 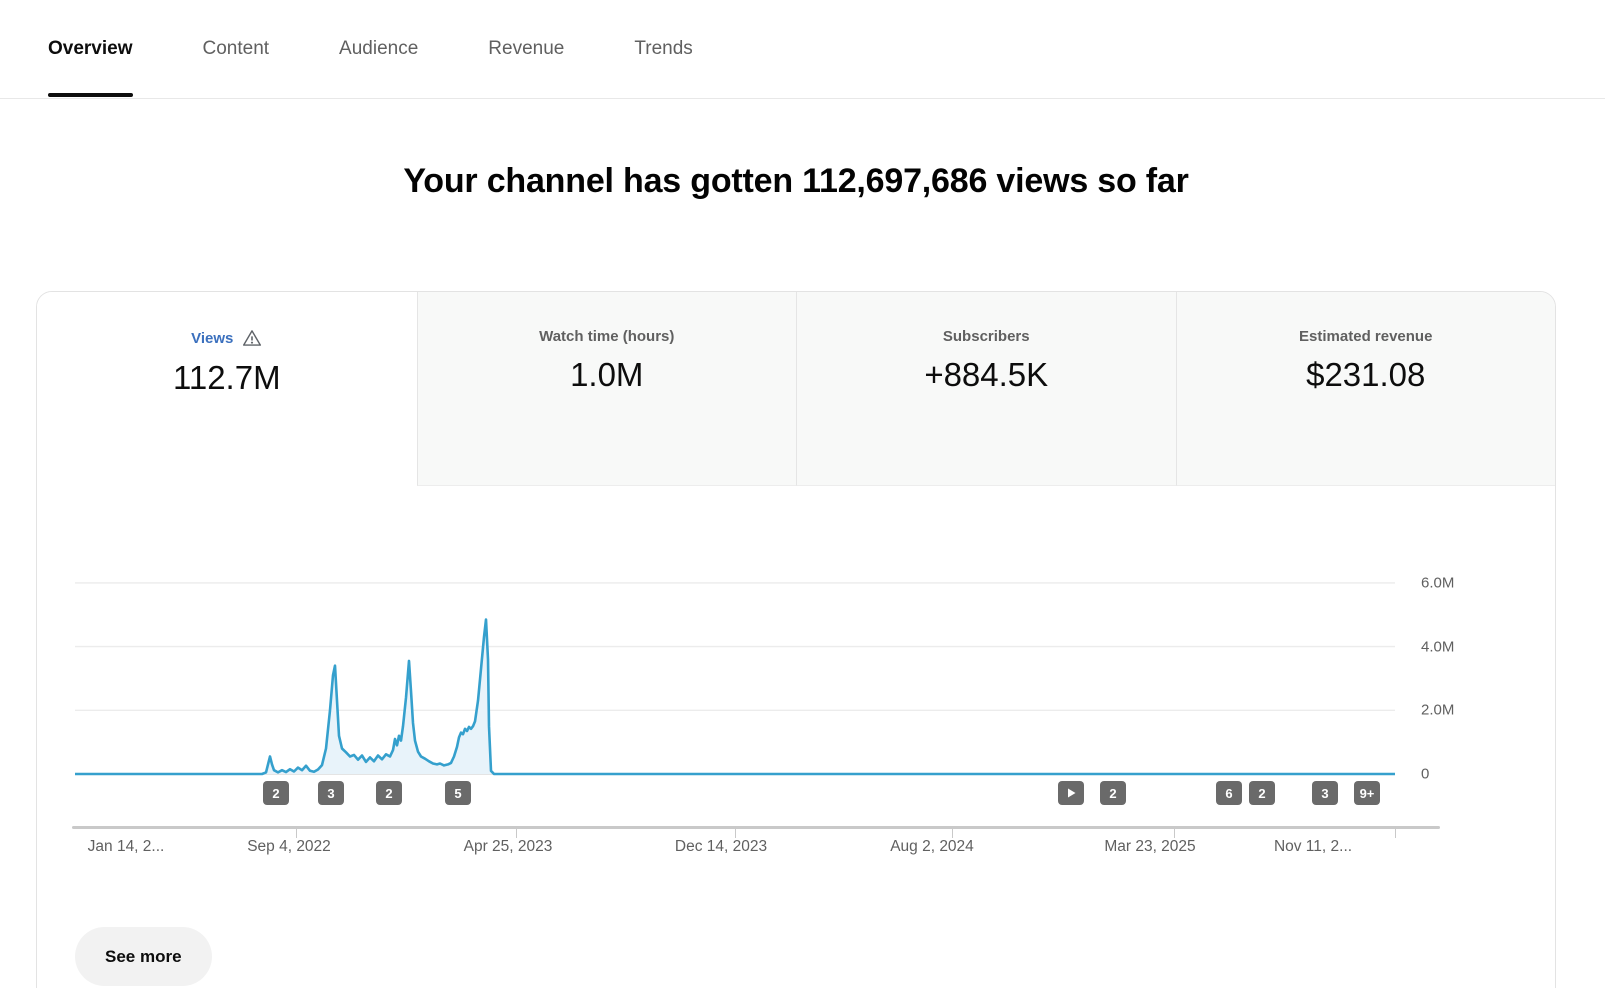 I want to click on tab-trends: Trends, so click(x=663, y=48).